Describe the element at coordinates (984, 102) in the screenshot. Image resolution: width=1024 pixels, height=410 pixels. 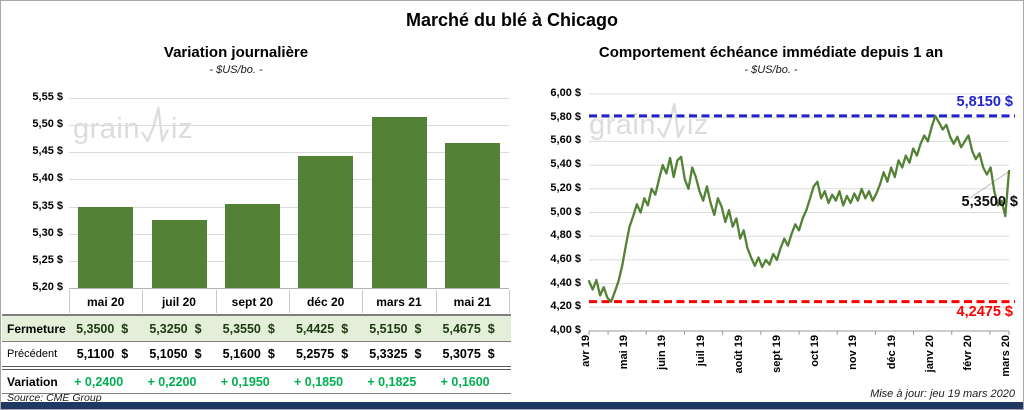
I see `high-level-label: 5,8150 $` at that location.